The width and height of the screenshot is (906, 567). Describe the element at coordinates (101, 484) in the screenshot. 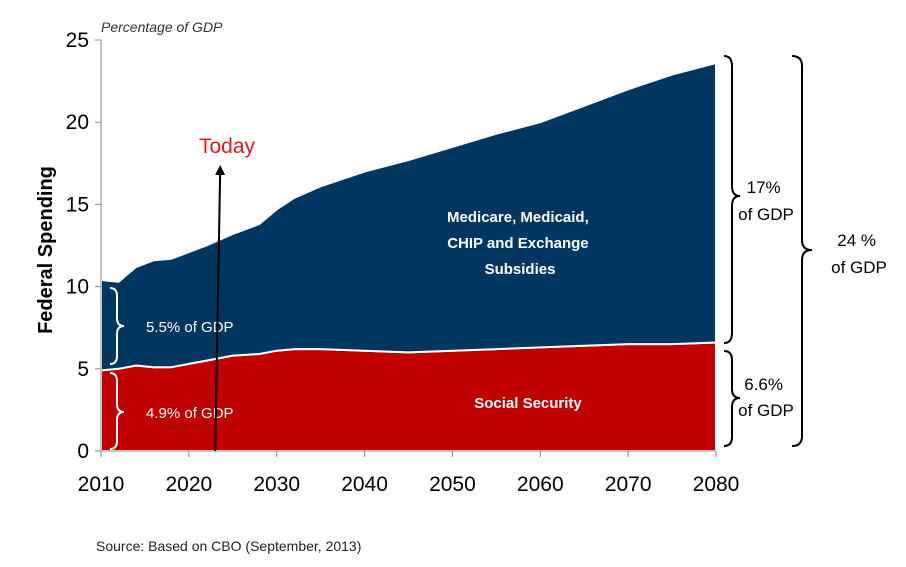

I see `x-tick-label: 2010` at that location.